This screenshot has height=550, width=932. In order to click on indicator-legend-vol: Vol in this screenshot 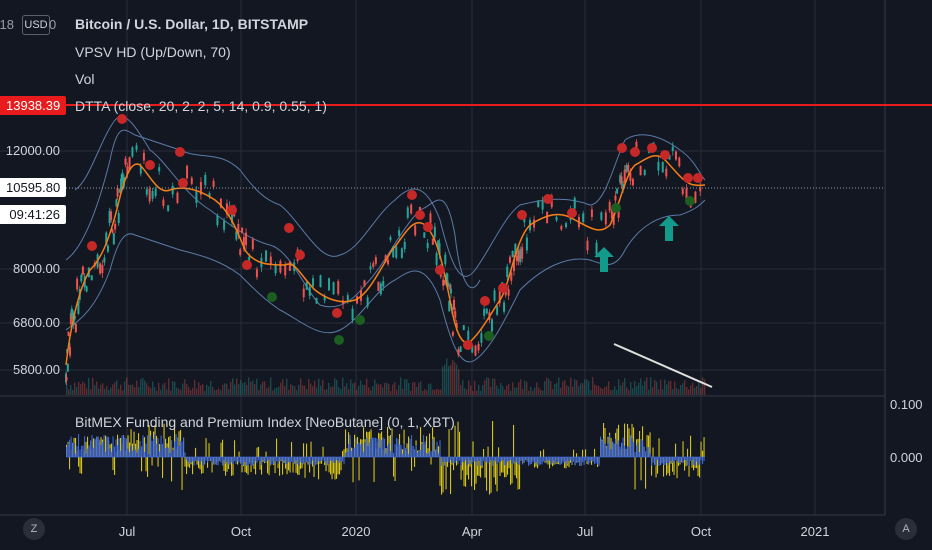, I will do `click(85, 79)`.